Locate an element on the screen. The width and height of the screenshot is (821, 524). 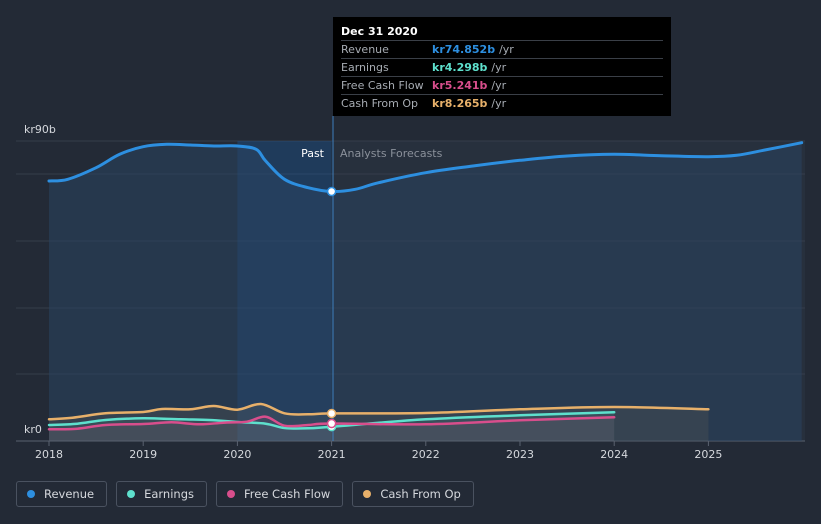
tooltip-value: kr8.265b is located at coordinates (460, 103).